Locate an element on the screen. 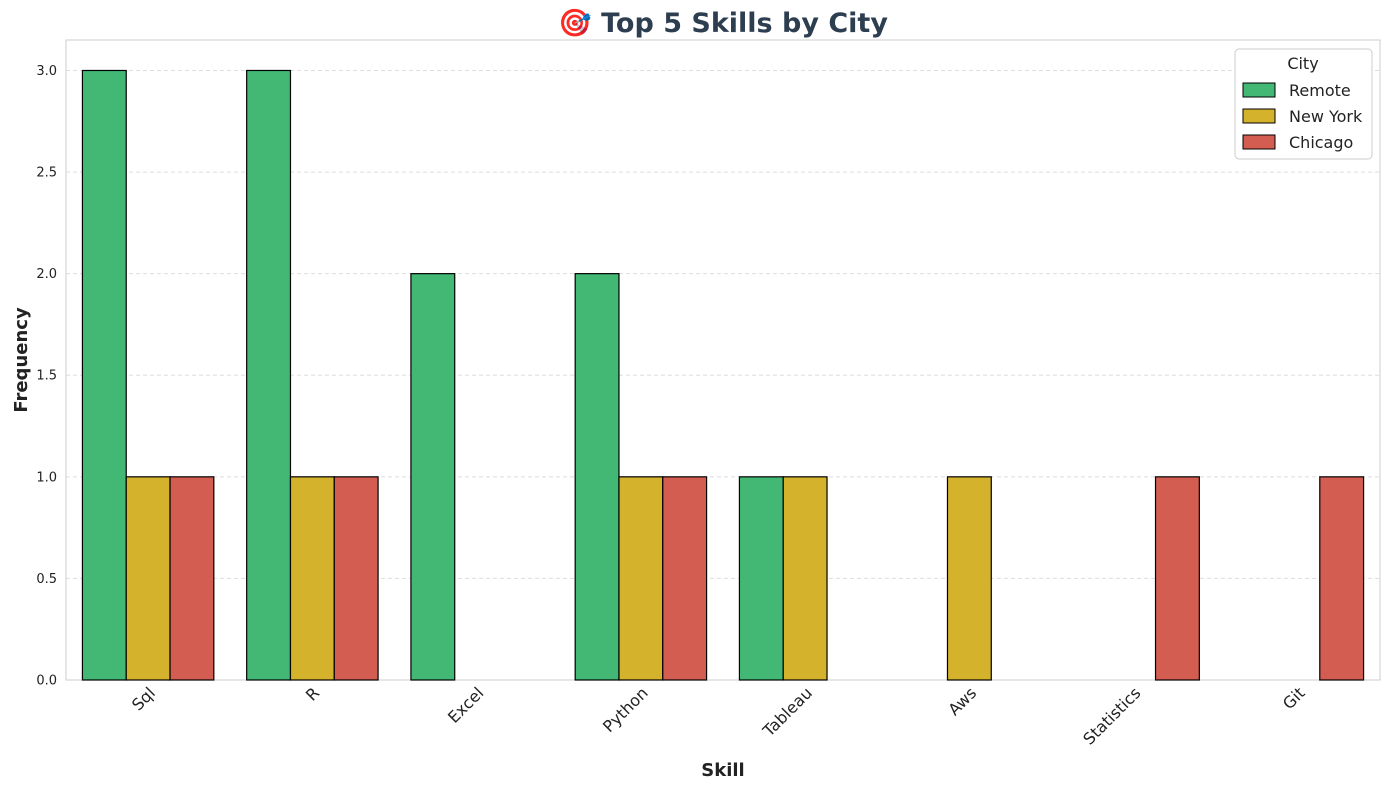  x-tick-label: Statistics is located at coordinates (1111, 715).